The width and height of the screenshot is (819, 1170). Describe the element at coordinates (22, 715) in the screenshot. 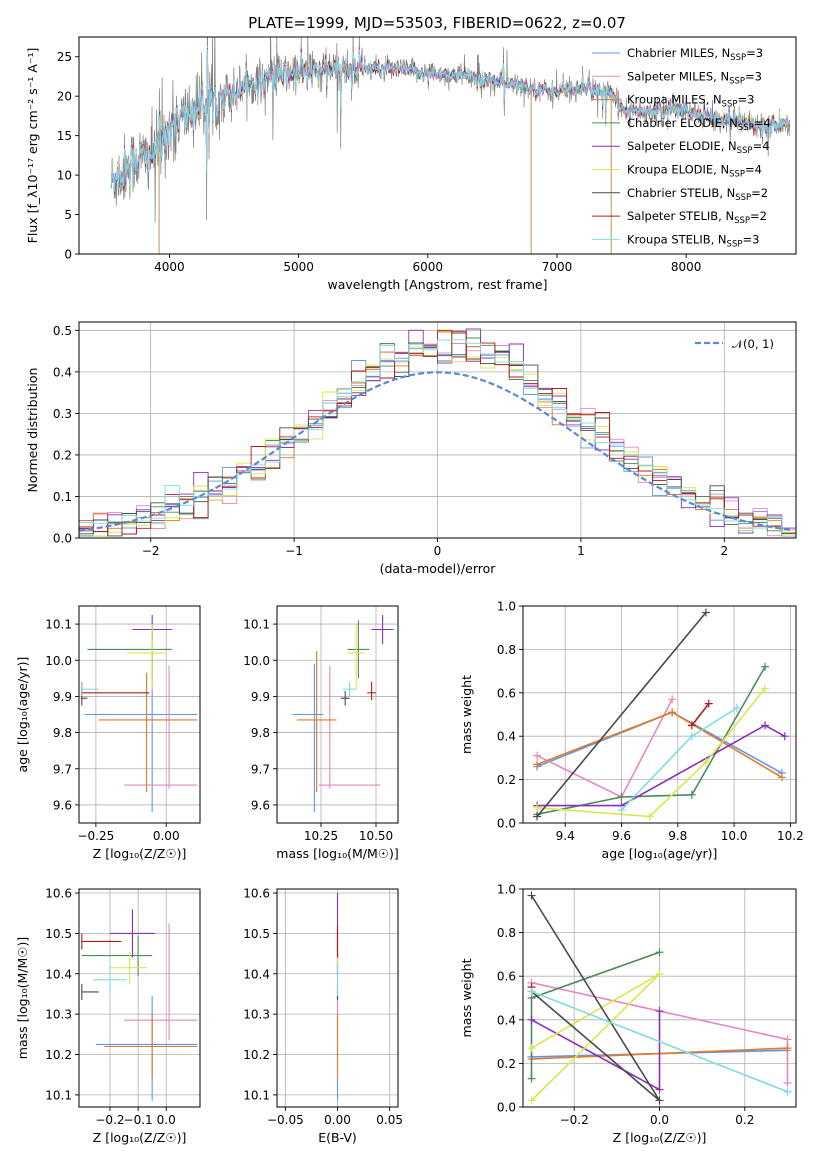

I see `y-axis-label: age [log₁₀(age/yr)]` at that location.